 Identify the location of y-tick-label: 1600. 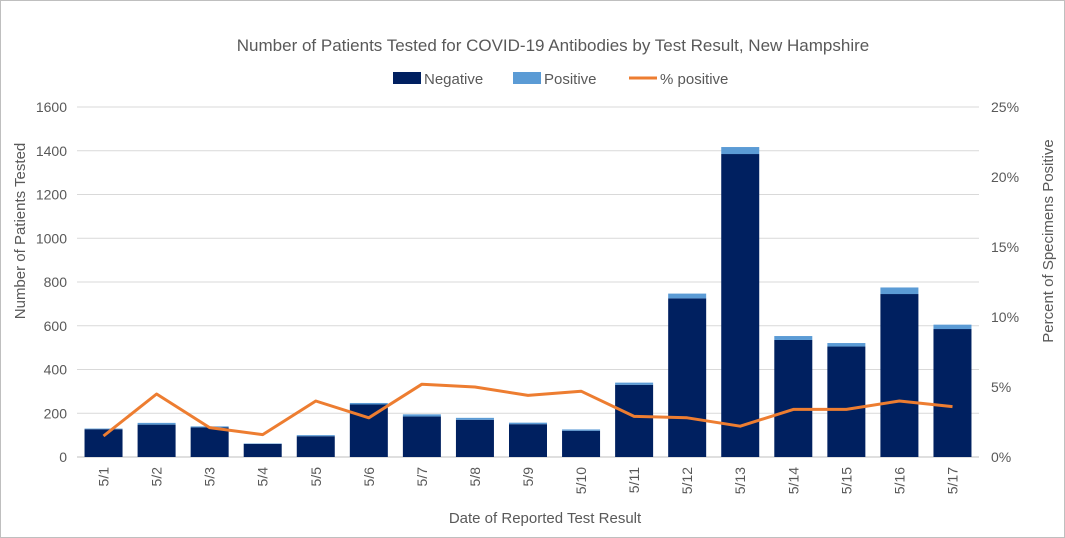
(51, 107).